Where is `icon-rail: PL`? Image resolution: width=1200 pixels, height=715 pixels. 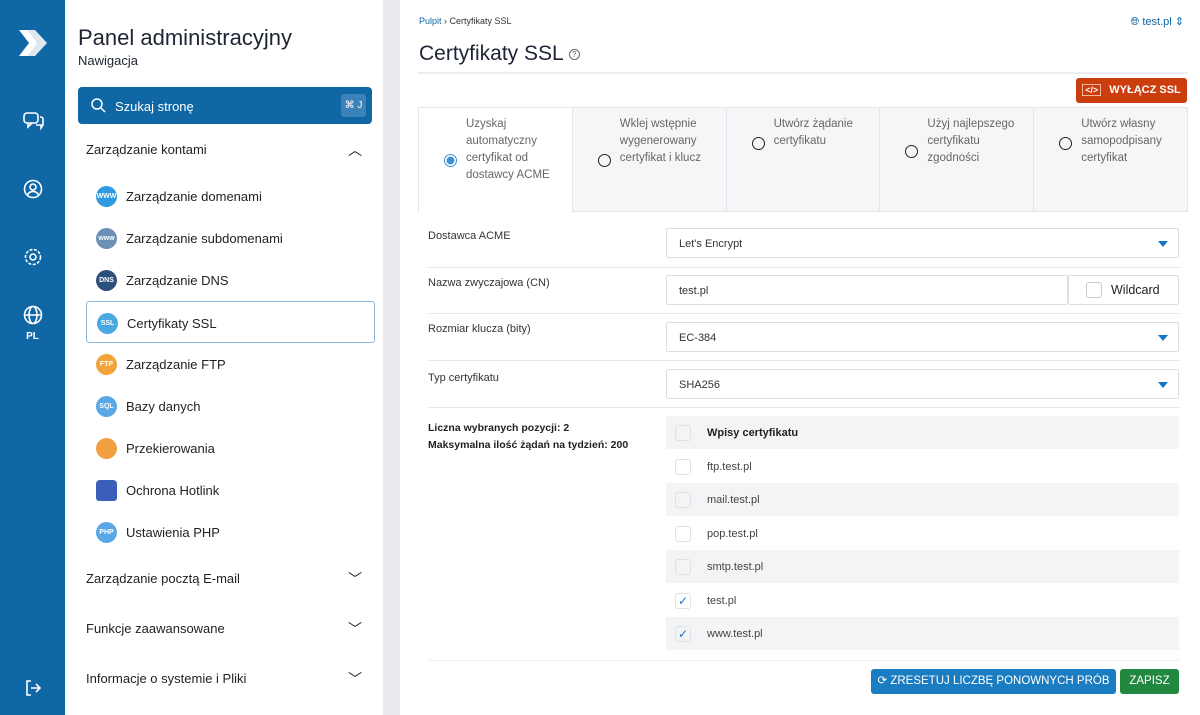 icon-rail: PL is located at coordinates (32, 357).